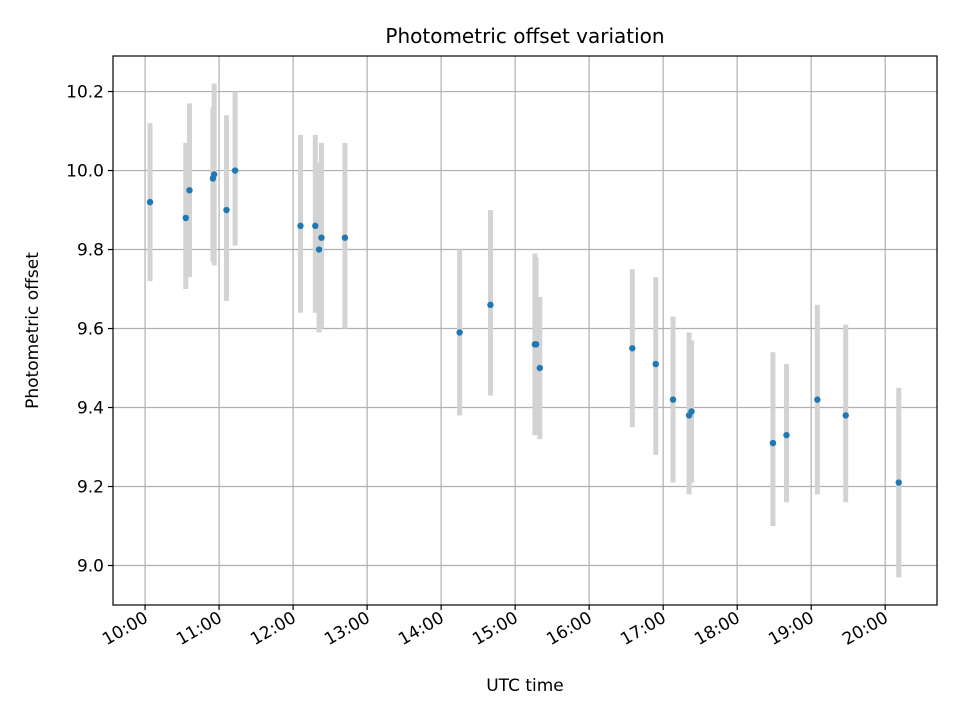  I want to click on y-tick-label: 9.8, so click(90, 251).